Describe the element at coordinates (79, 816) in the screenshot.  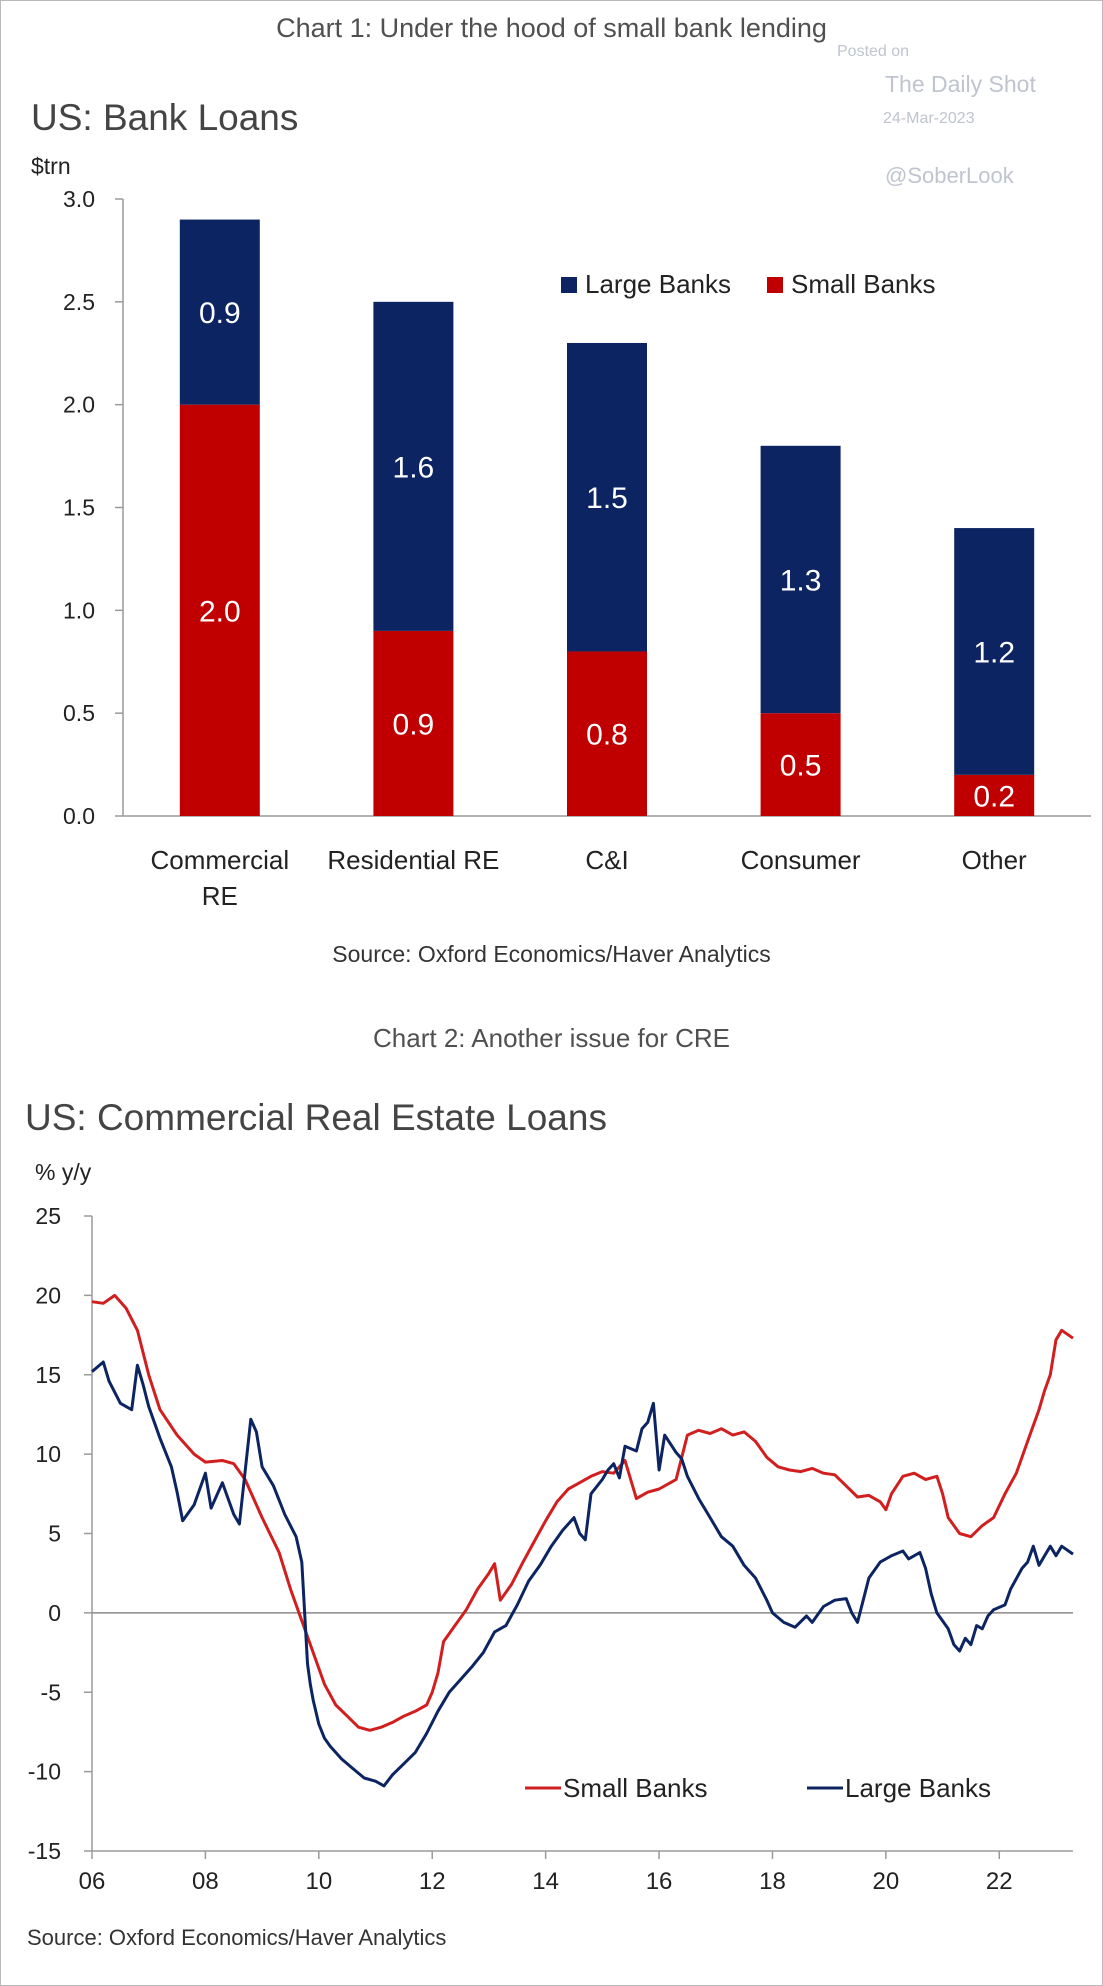
I see `chart1-y-tick-label: 0.0` at that location.